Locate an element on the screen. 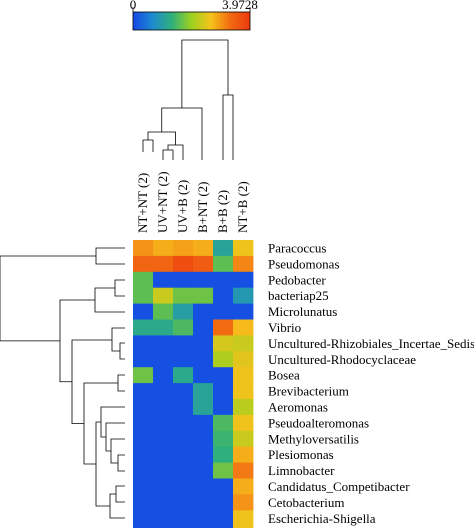 This screenshot has width=474, height=528. heatmap-cells is located at coordinates (193, 384).